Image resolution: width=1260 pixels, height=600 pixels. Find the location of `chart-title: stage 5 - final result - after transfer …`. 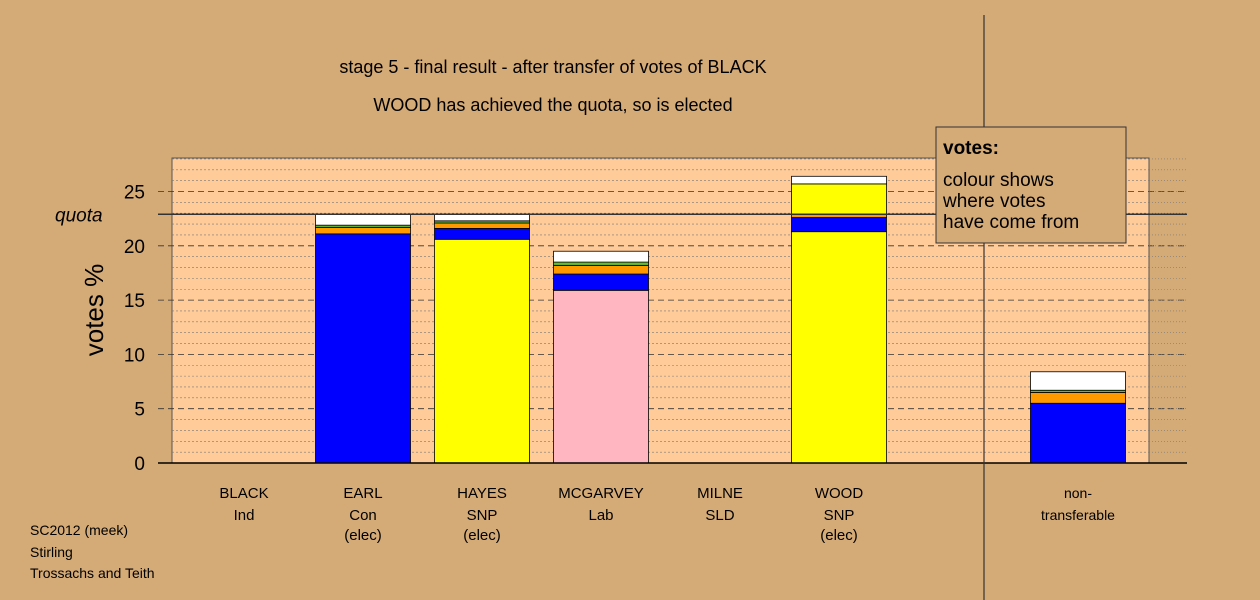

chart-title: stage 5 - final result - after transfer … is located at coordinates (552, 67).